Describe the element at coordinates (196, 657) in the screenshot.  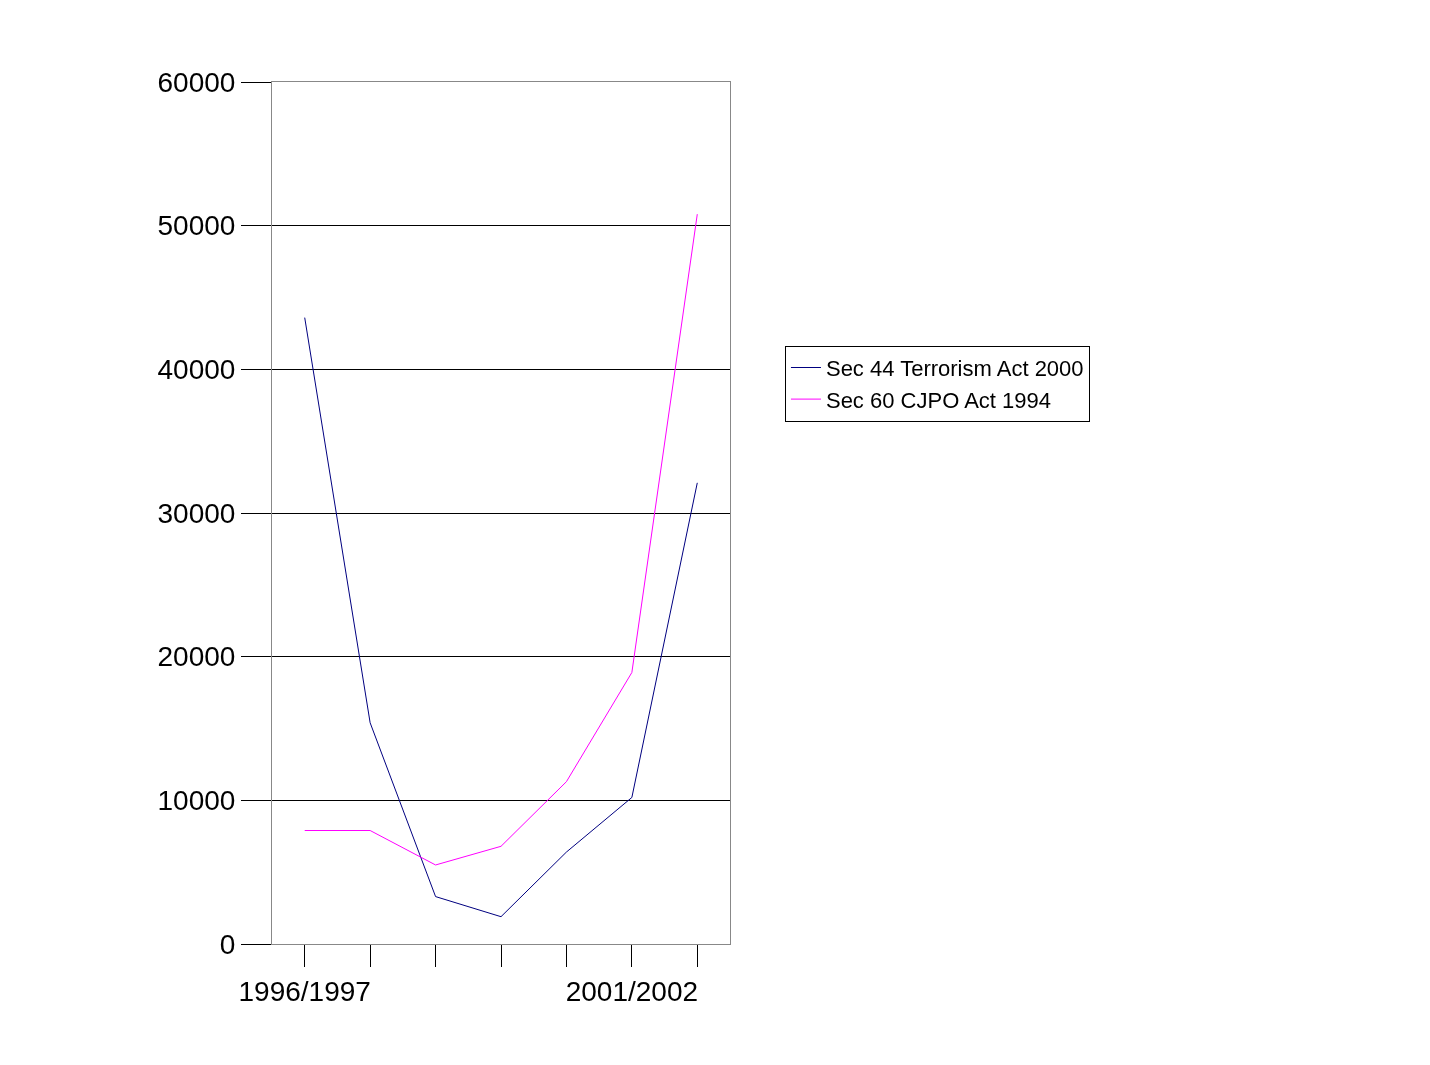
I see `y-tick-label: 20000` at that location.